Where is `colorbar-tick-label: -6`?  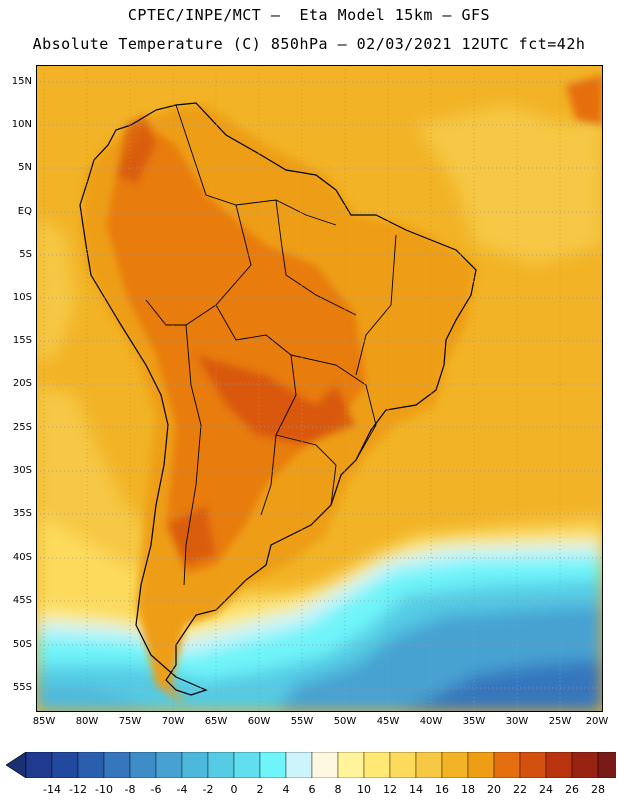
colorbar-tick-label: -6 is located at coordinates (156, 789).